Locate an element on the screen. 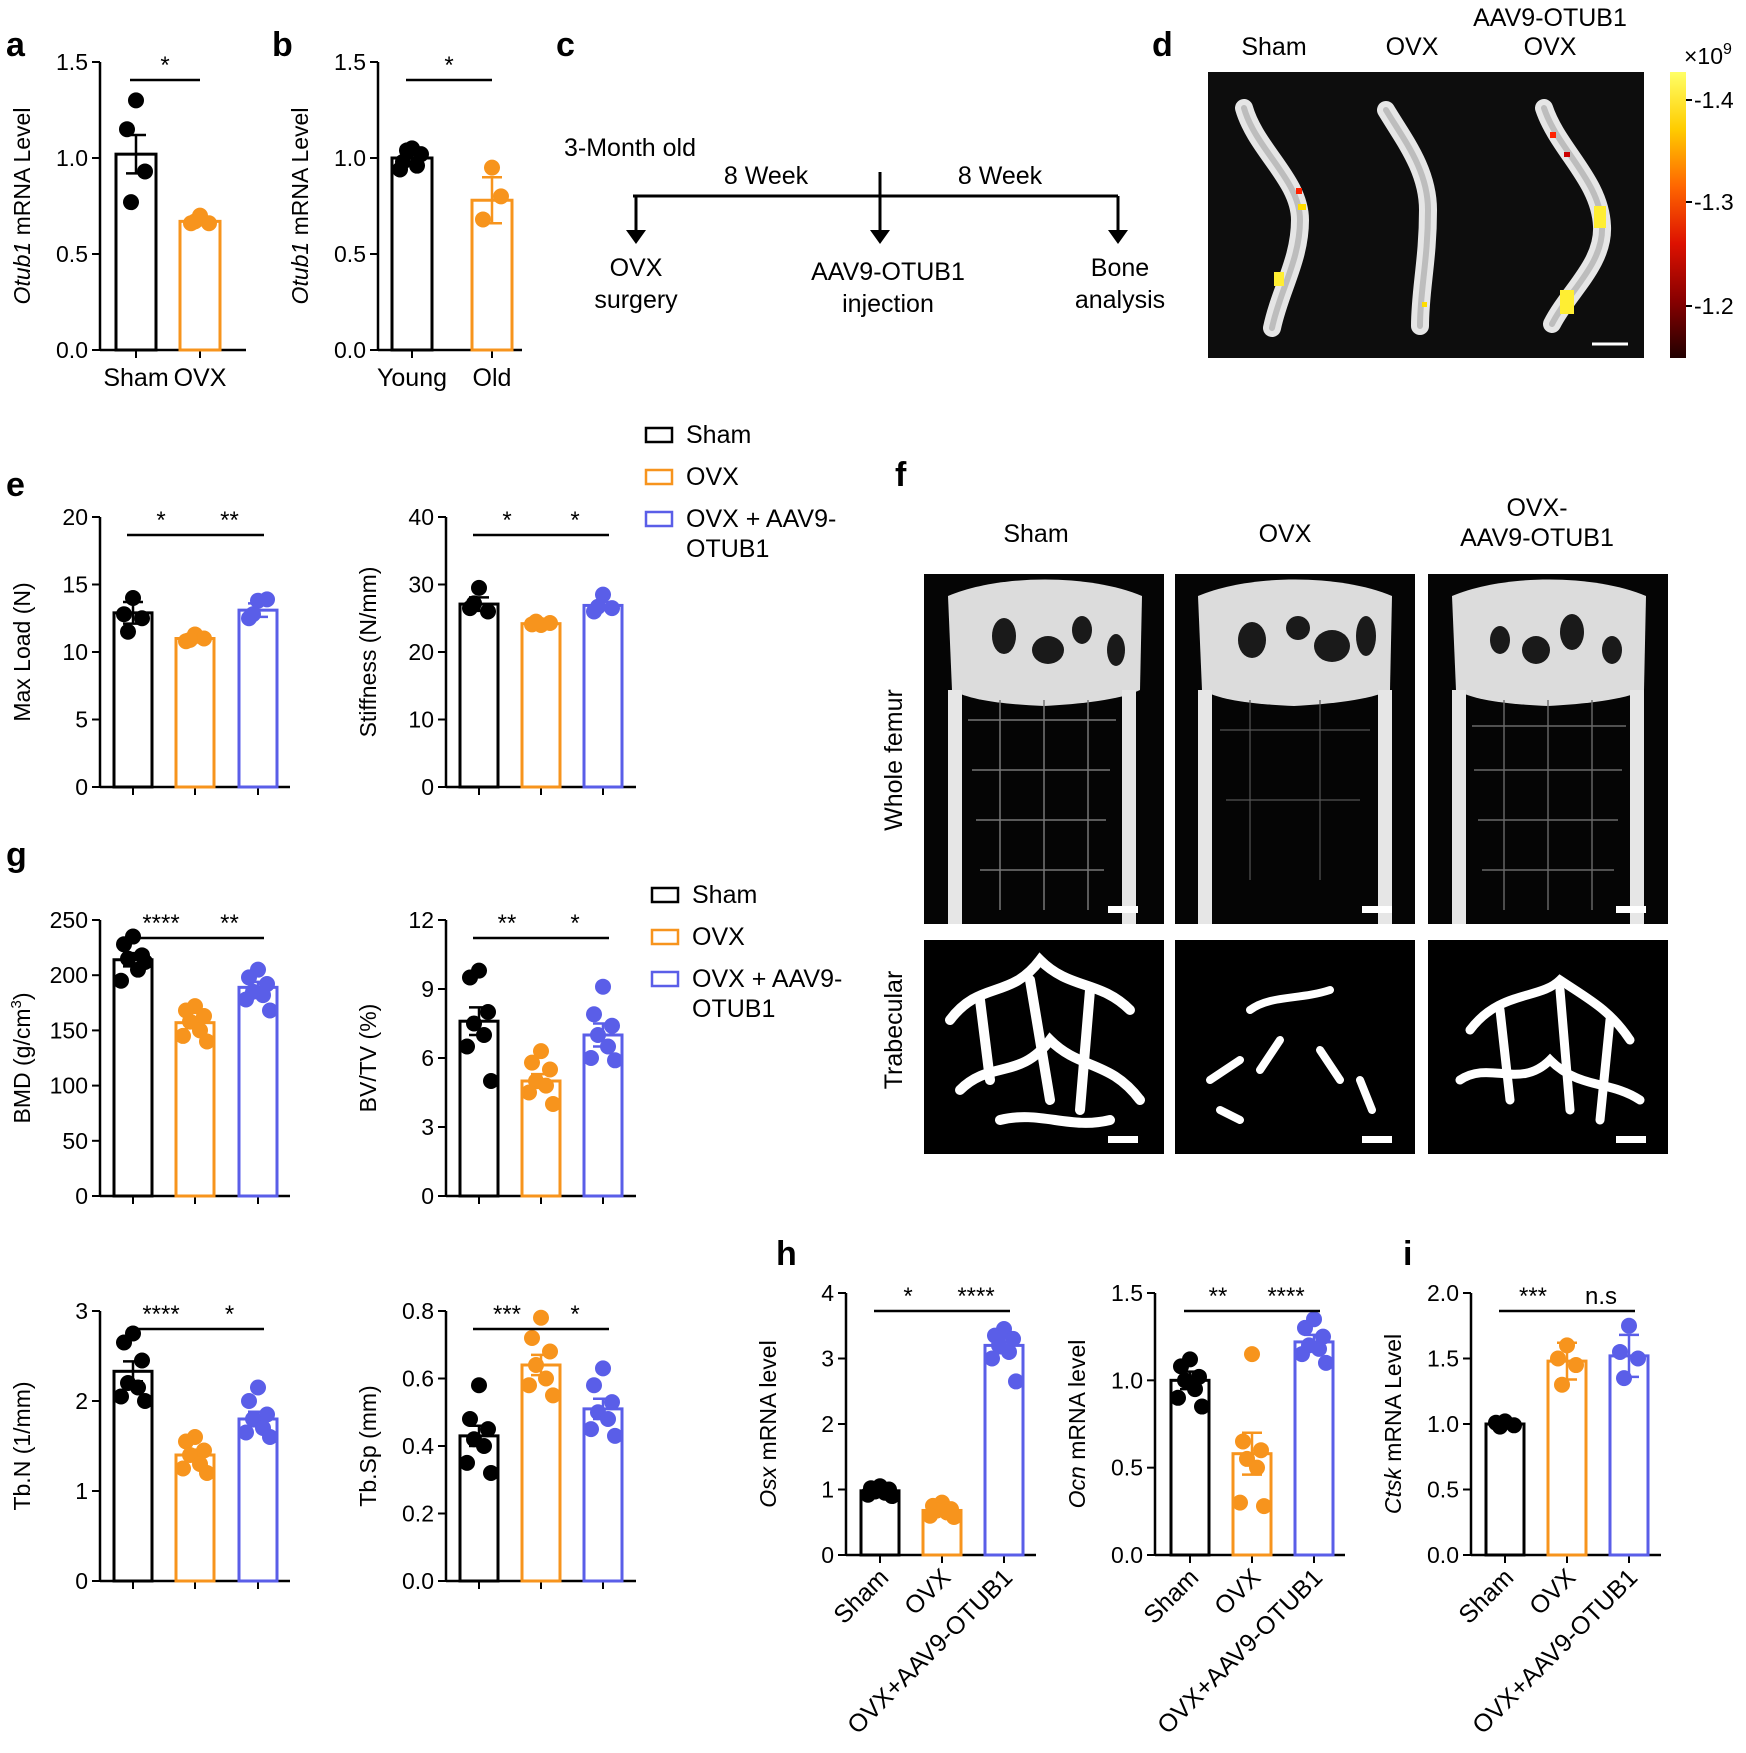  y-tick-label: 2.0 is located at coordinates (1443, 1293).